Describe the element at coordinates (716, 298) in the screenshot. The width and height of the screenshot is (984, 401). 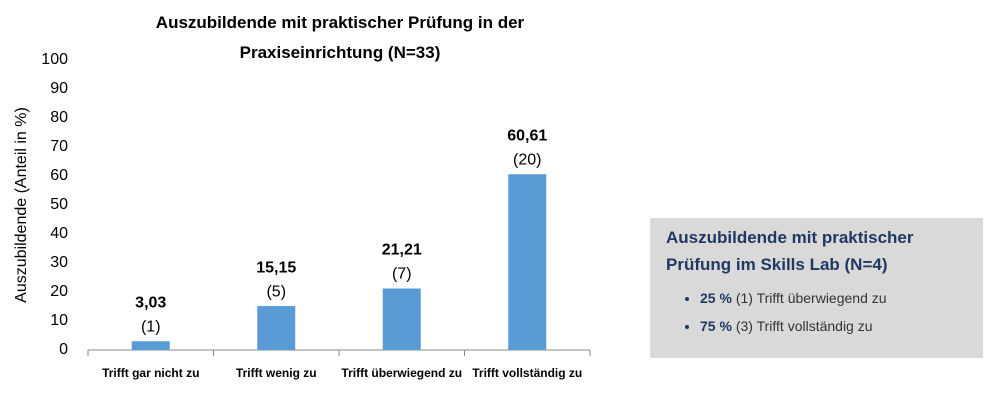
I see `percent: 25 %` at that location.